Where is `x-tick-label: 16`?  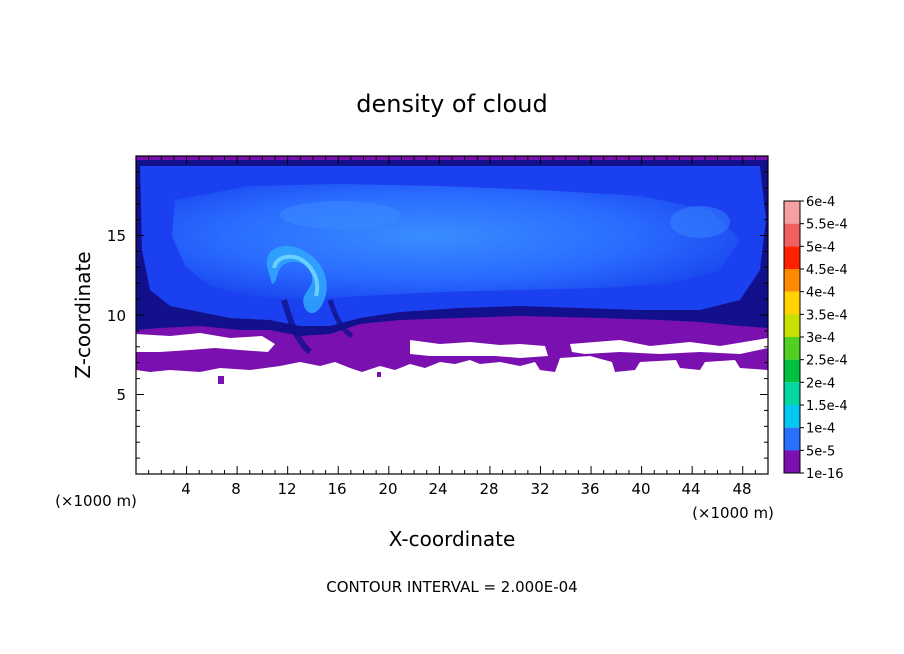 x-tick-label: 16 is located at coordinates (336, 489).